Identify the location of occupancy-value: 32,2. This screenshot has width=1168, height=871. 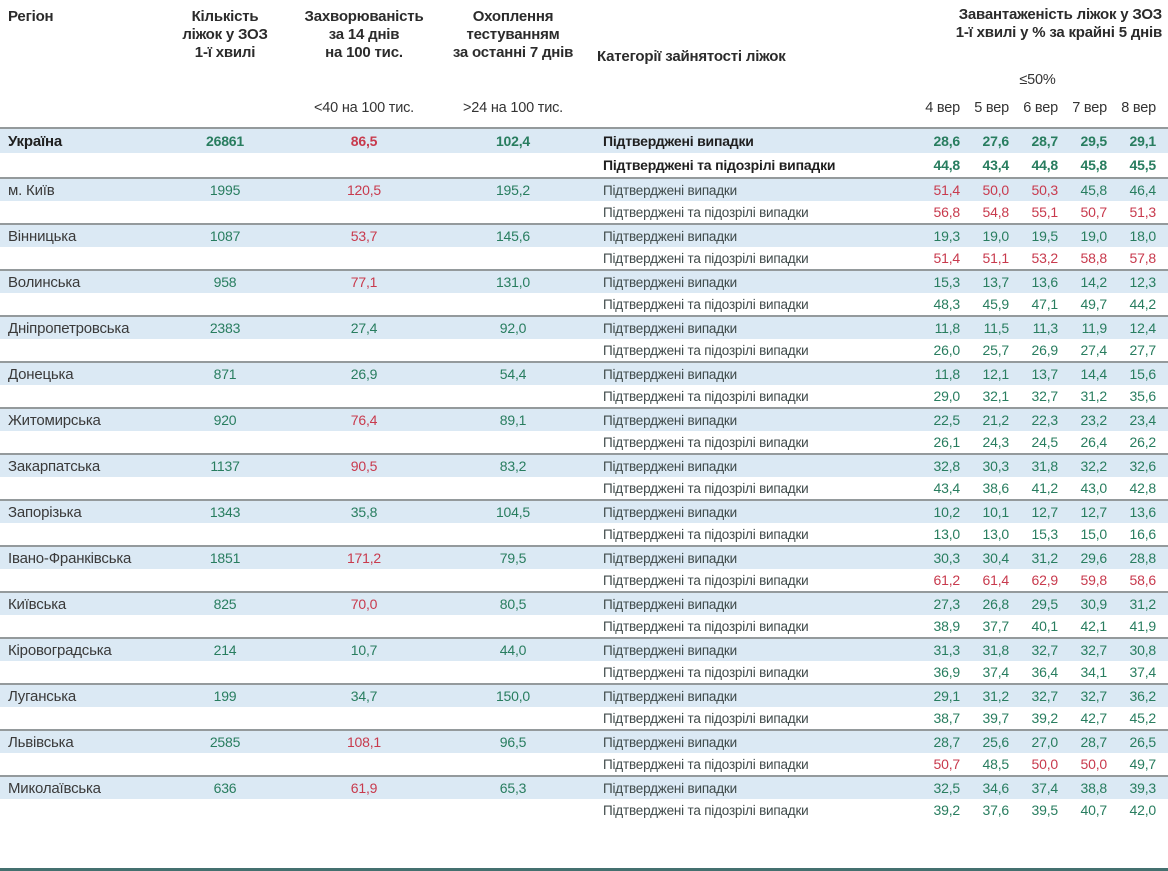
(1094, 466).